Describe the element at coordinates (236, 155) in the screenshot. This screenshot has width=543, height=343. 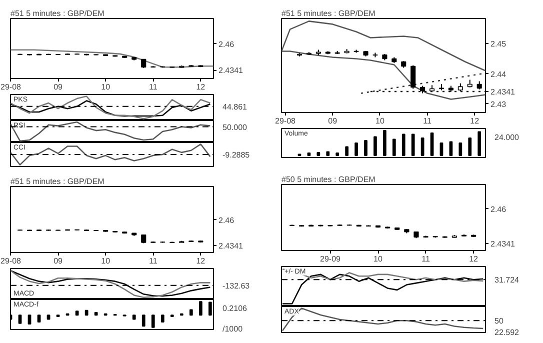
I see `text: -9.2885` at that location.